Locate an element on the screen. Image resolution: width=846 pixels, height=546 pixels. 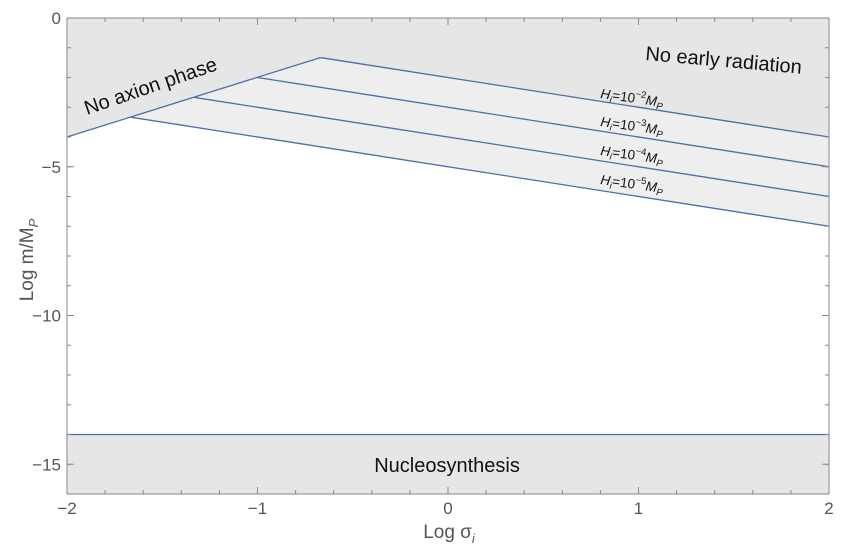
hi-label-1e-3: Hi=10−3MP is located at coordinates (632, 126).